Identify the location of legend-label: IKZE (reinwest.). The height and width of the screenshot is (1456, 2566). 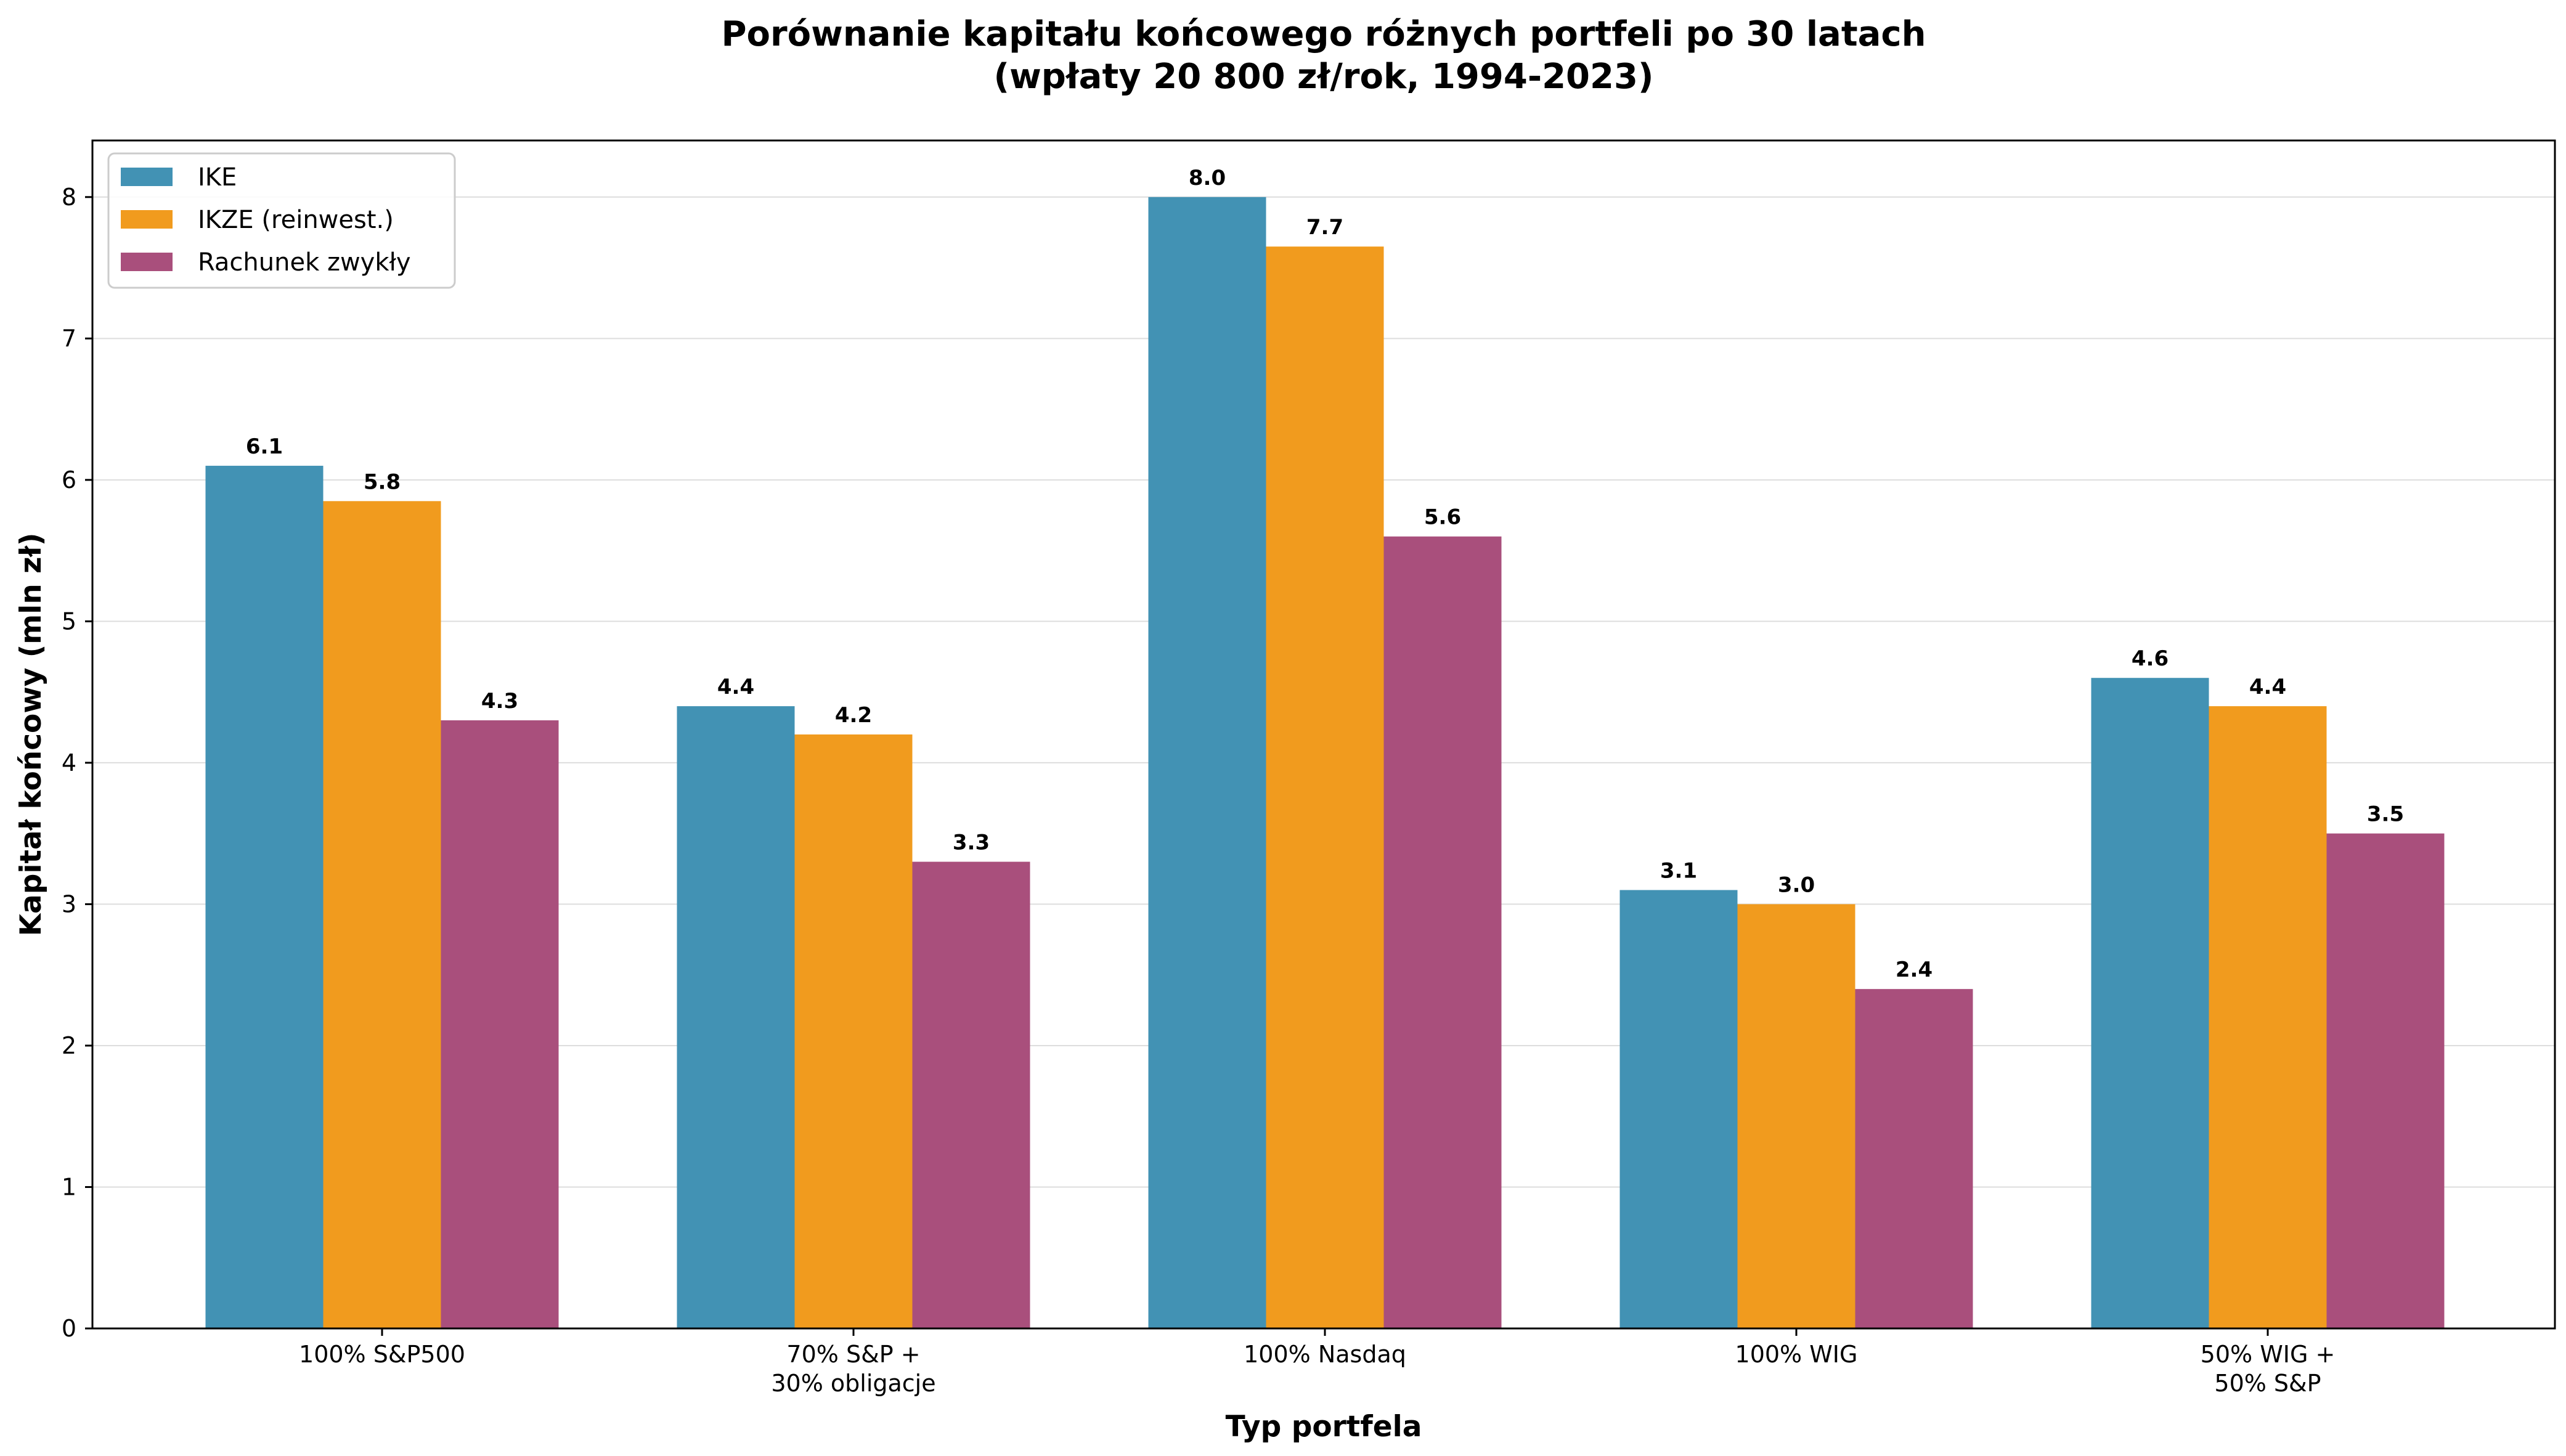
(296, 220).